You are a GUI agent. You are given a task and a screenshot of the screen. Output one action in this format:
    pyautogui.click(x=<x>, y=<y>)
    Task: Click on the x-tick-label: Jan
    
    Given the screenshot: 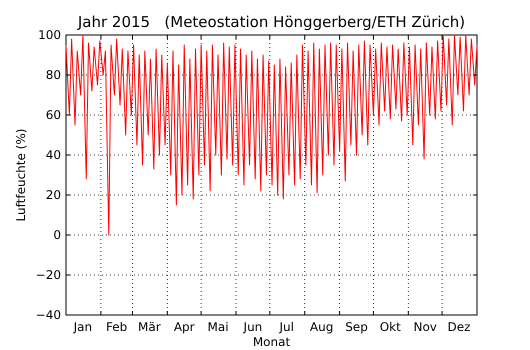 What is the action you would take?
    pyautogui.click(x=82, y=327)
    